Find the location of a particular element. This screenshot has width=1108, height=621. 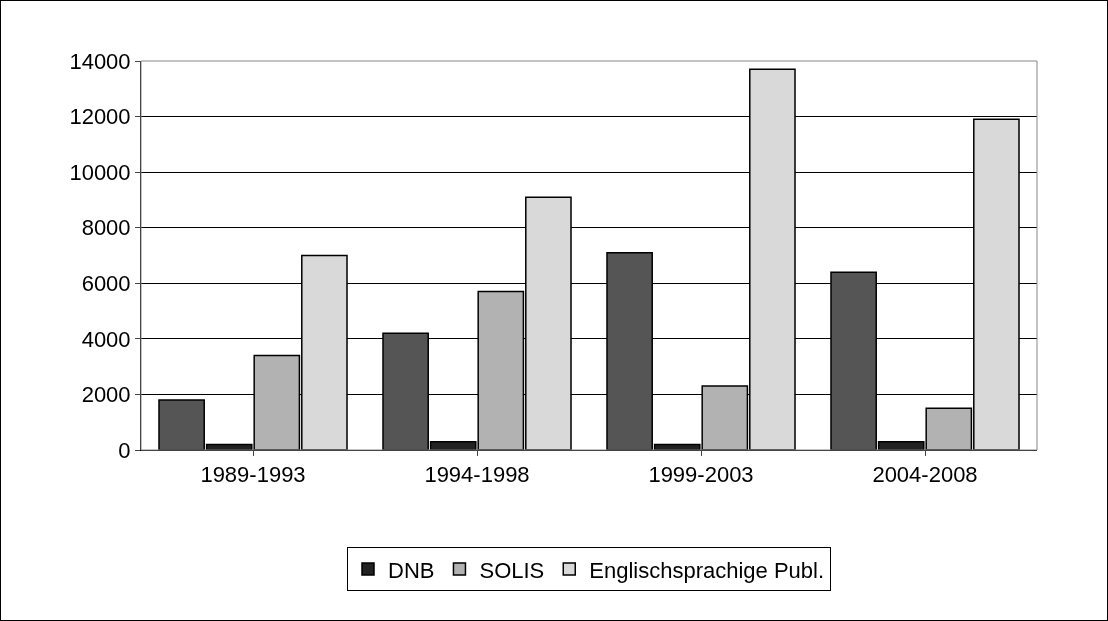

y-tick-label: 8000 is located at coordinates (106, 228).